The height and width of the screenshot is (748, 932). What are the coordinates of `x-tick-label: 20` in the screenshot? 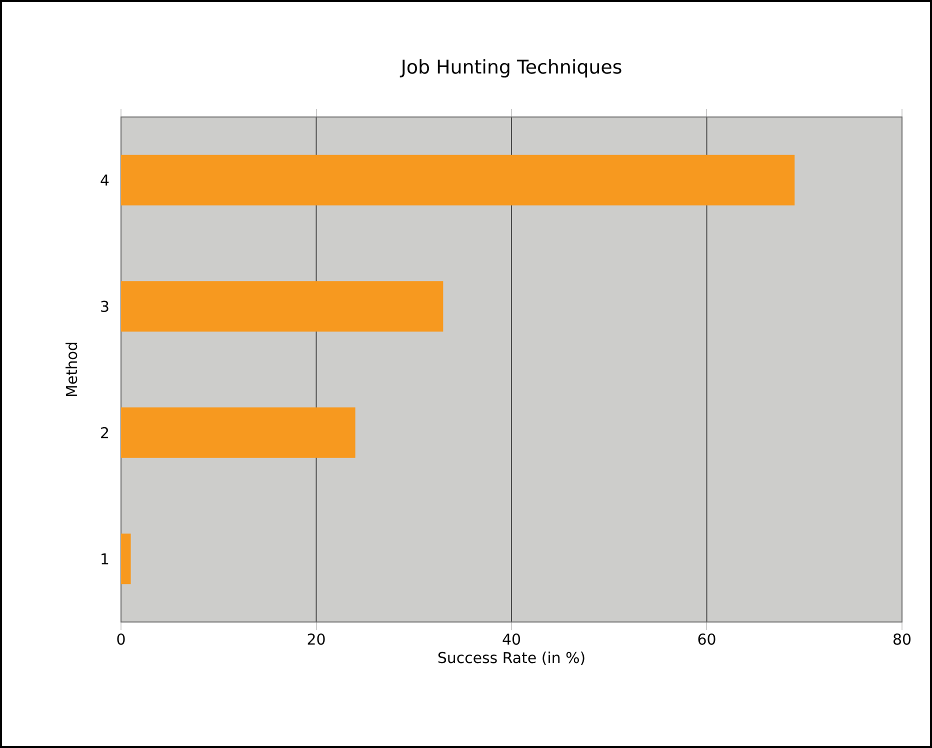 It's located at (316, 639).